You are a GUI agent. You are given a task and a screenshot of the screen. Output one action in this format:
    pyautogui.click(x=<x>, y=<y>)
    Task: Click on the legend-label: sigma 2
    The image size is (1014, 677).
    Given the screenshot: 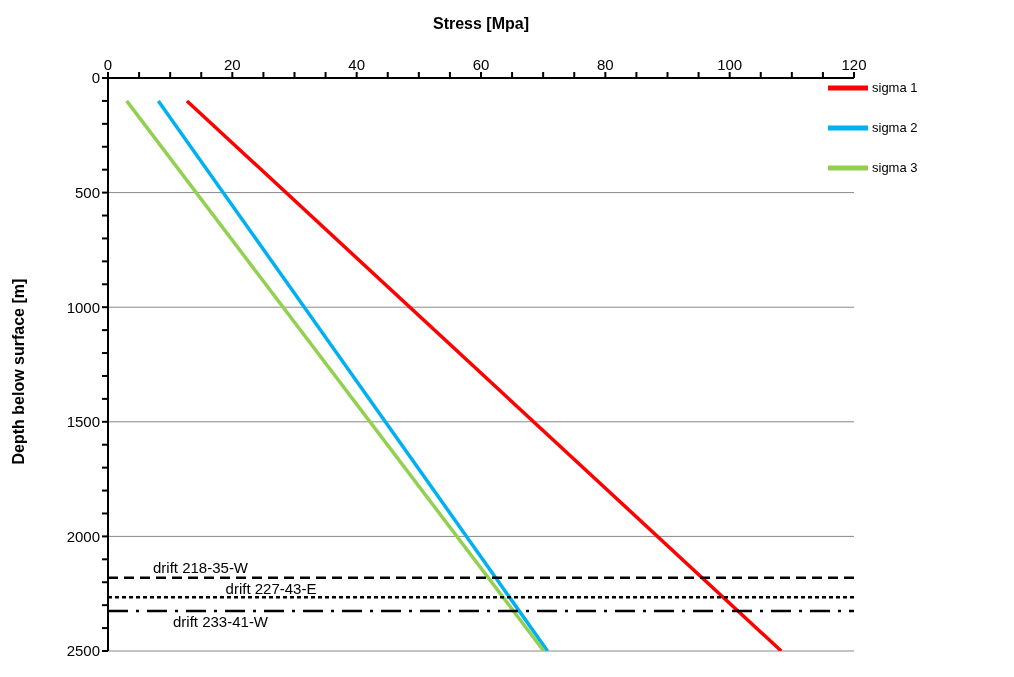 What is the action you would take?
    pyautogui.click(x=895, y=128)
    